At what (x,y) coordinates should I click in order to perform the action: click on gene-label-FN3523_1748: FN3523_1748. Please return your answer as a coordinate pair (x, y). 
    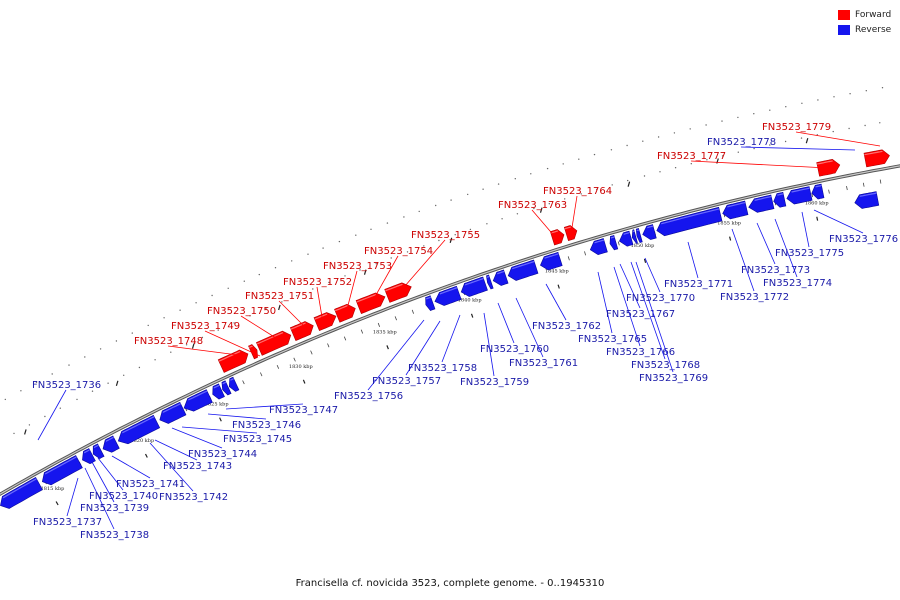
    Looking at the image, I should click on (168, 341).